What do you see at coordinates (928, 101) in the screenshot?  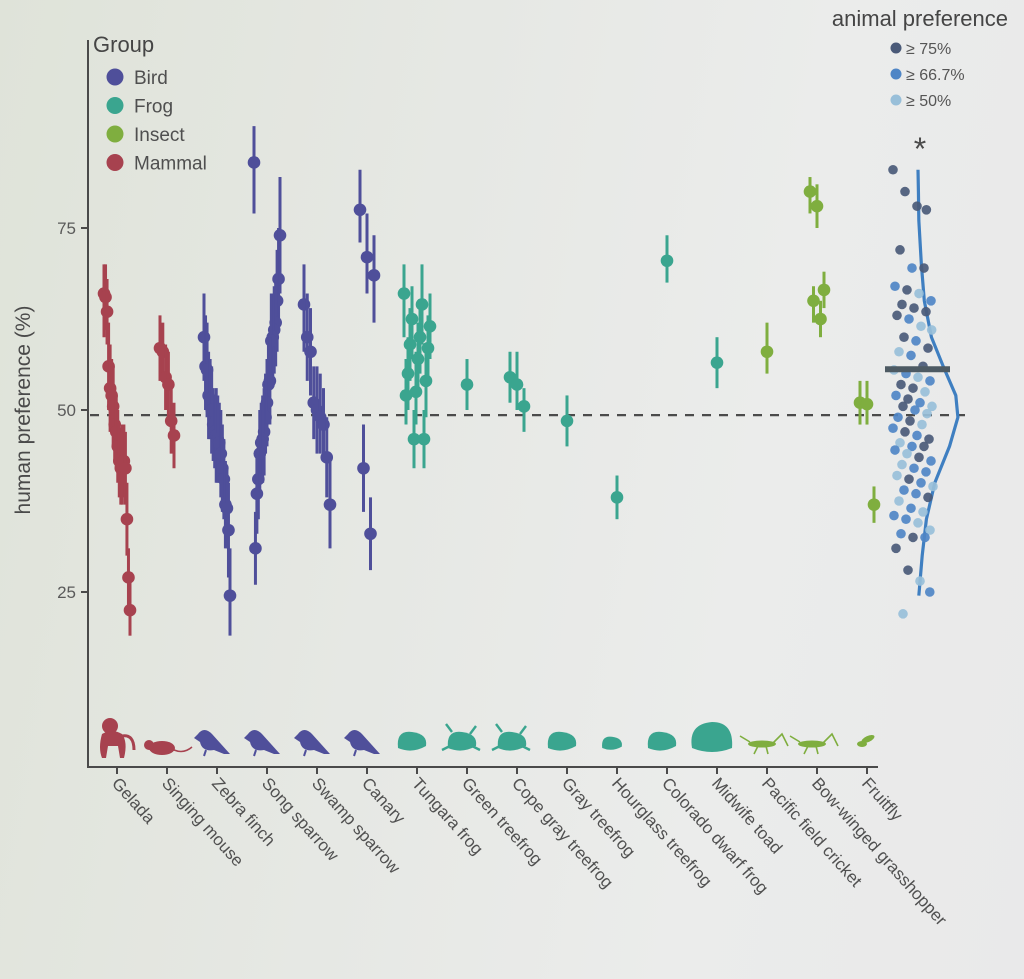 I see `ap-legend-label: ≥ 50%` at bounding box center [928, 101].